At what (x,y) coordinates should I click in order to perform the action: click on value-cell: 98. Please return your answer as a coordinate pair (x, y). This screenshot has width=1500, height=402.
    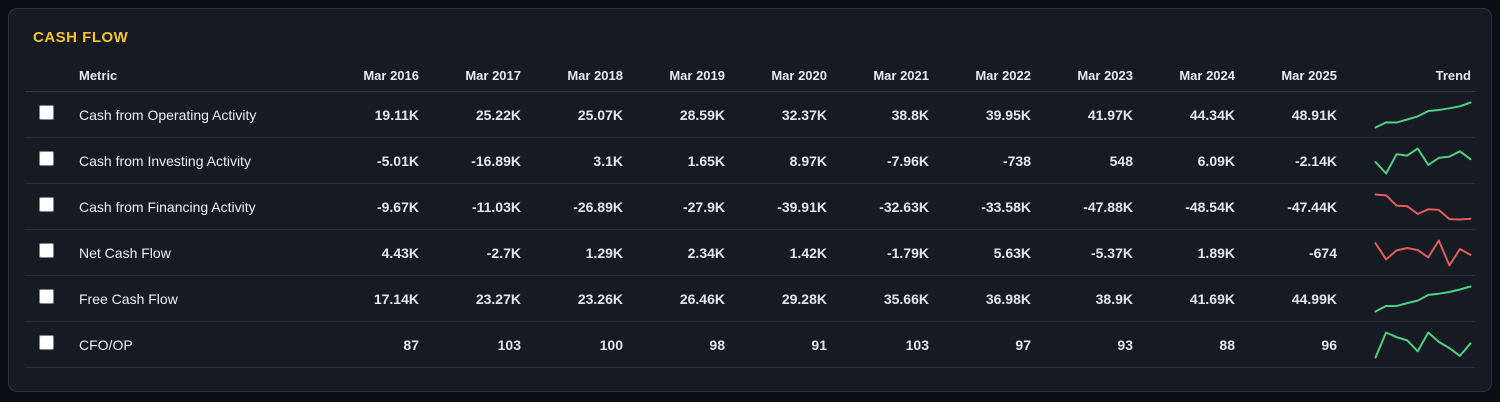
    Looking at the image, I should click on (717, 344).